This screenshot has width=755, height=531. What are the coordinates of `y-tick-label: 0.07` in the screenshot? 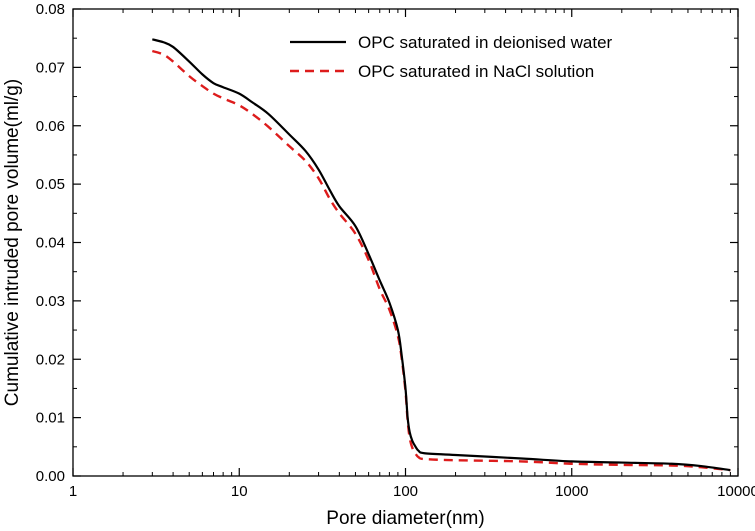 It's located at (50, 67).